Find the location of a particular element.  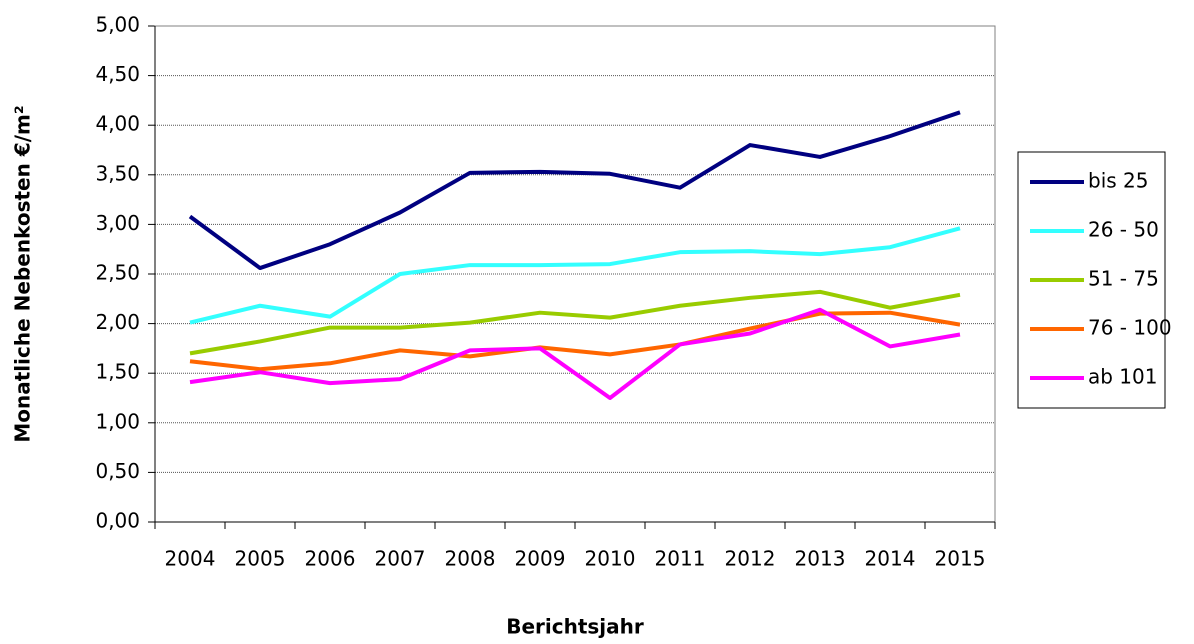

y-axis-title: Monatliche Nebenkosten €/m² is located at coordinates (23, 273).